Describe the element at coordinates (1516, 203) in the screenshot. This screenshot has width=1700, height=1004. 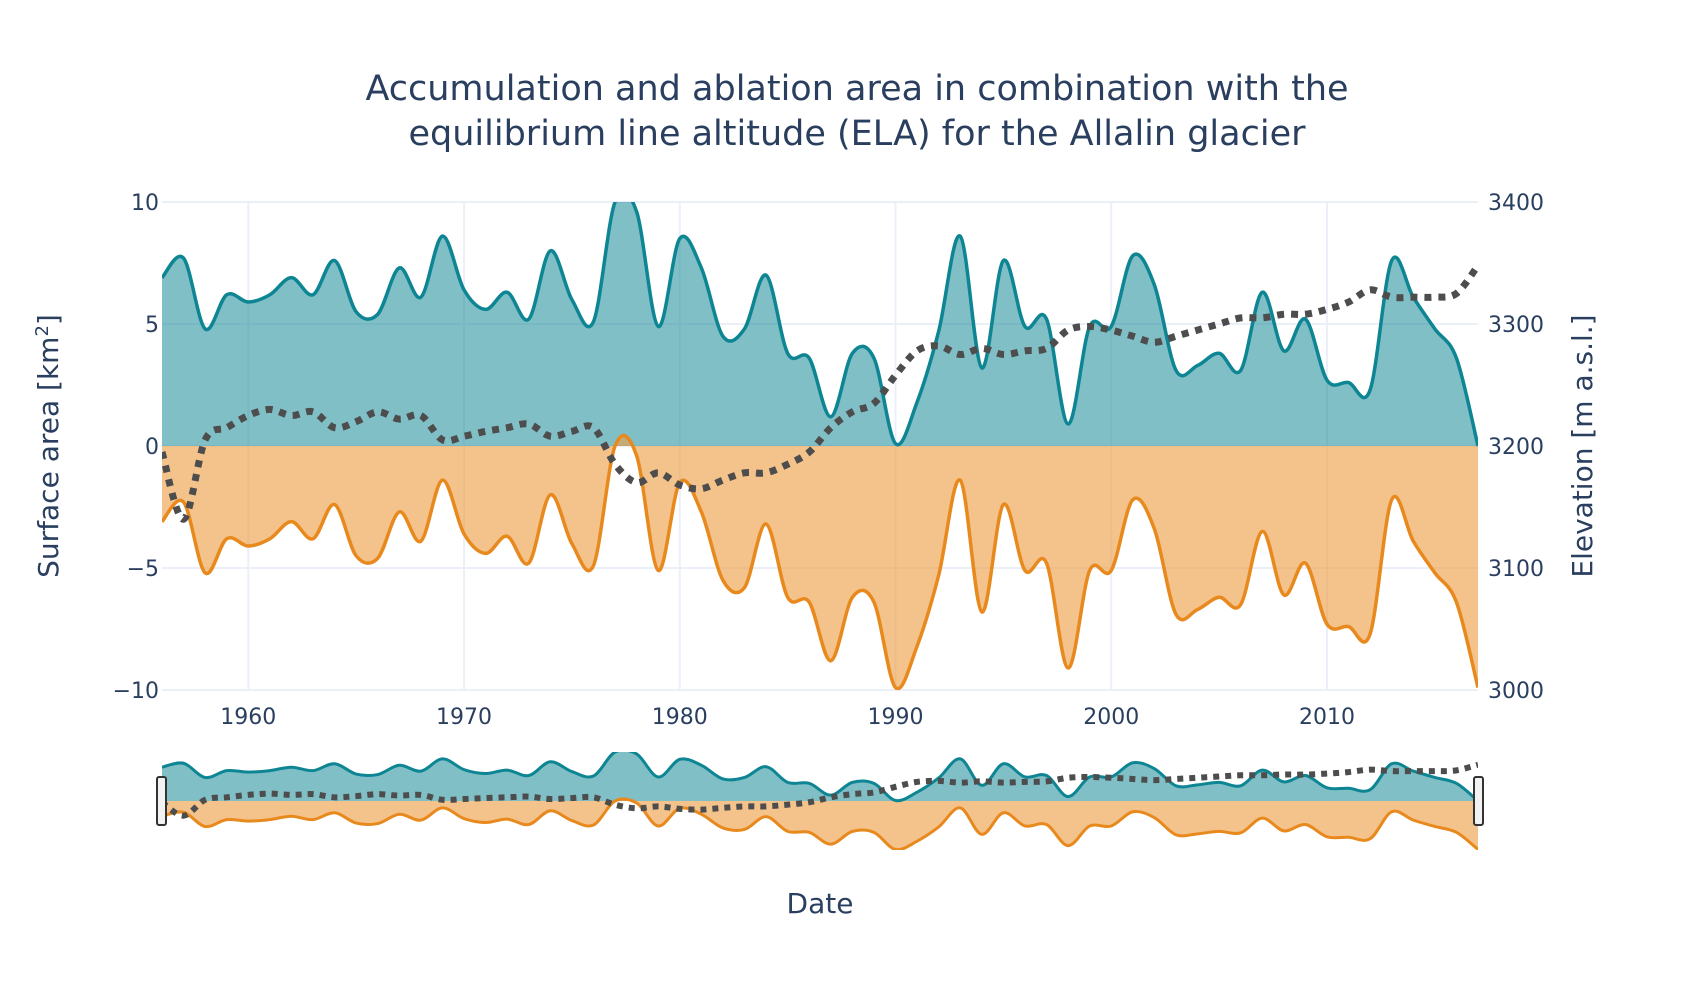
I see `y-right-tick-label-3400: 3400` at that location.